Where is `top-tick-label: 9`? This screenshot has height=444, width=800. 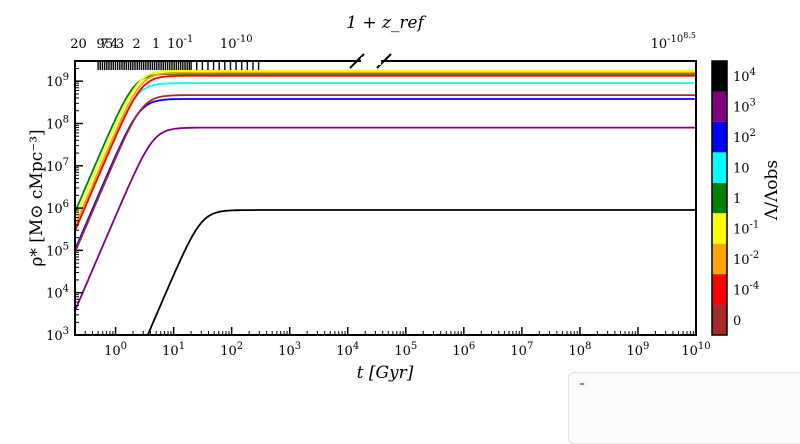 top-tick-label: 9 is located at coordinates (100, 44).